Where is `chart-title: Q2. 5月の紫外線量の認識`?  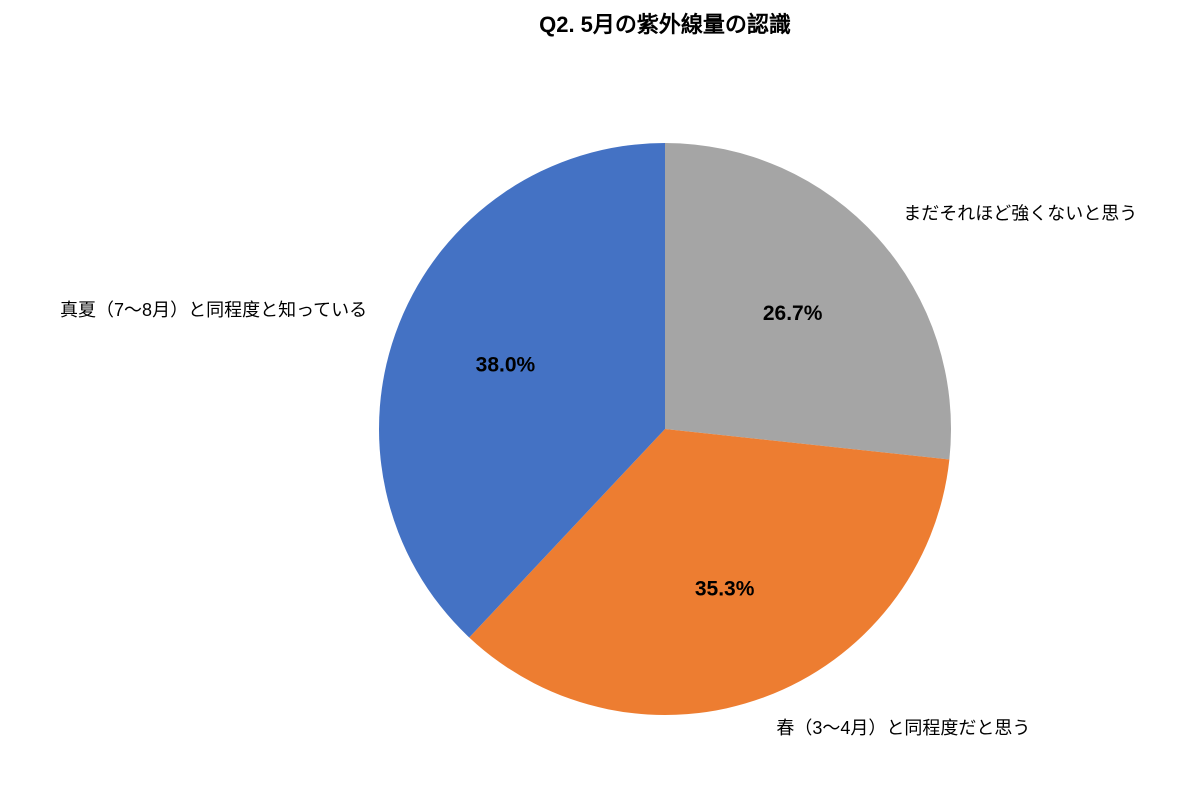
chart-title: Q2. 5月の紫外線量の認識 is located at coordinates (665, 24).